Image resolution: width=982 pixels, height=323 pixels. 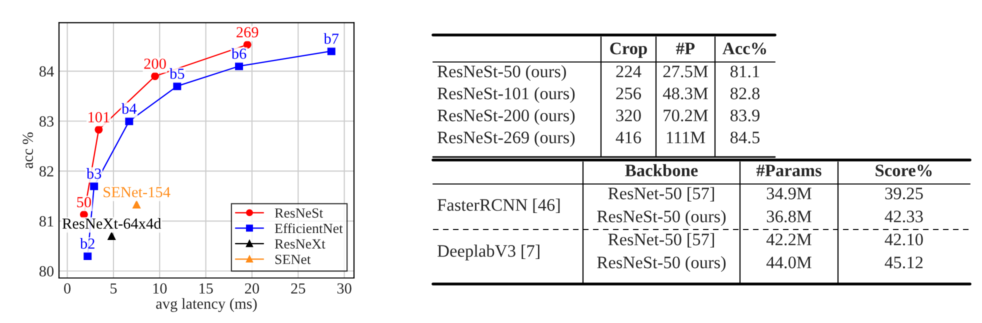 What do you see at coordinates (344, 288) in the screenshot?
I see `x-tick-label: 30` at bounding box center [344, 288].